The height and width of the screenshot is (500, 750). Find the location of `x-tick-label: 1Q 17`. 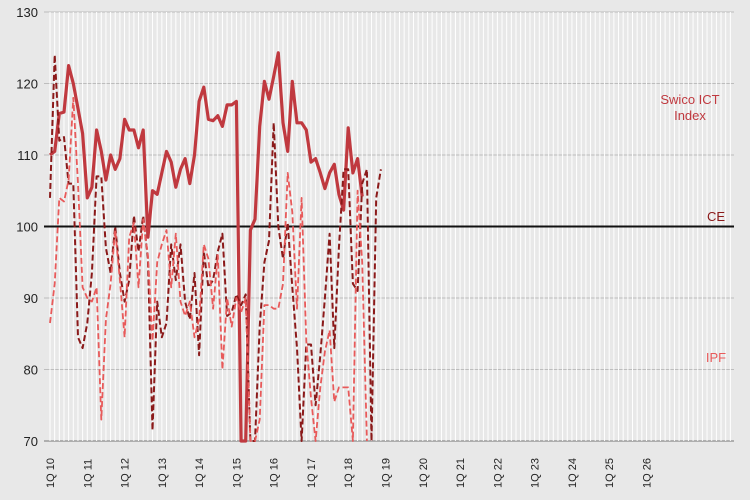

x-tick-label: 1Q 17 is located at coordinates (312, 473).